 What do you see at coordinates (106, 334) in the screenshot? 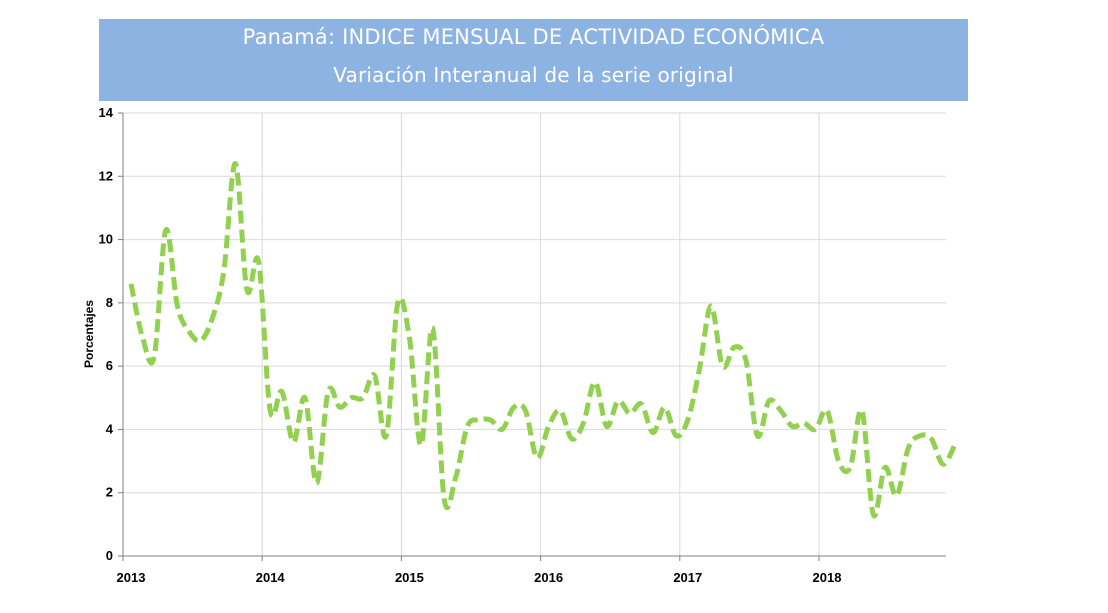
I see `y-axis-tick-labels: 0 2 4 6 8 10 12 14` at bounding box center [106, 334].